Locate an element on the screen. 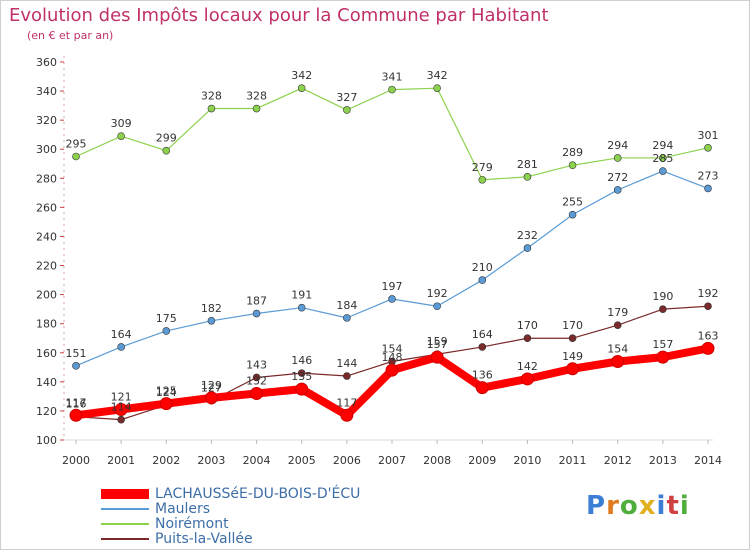 This screenshot has height=550, width=750. x-tick-label: 2006 is located at coordinates (347, 460).